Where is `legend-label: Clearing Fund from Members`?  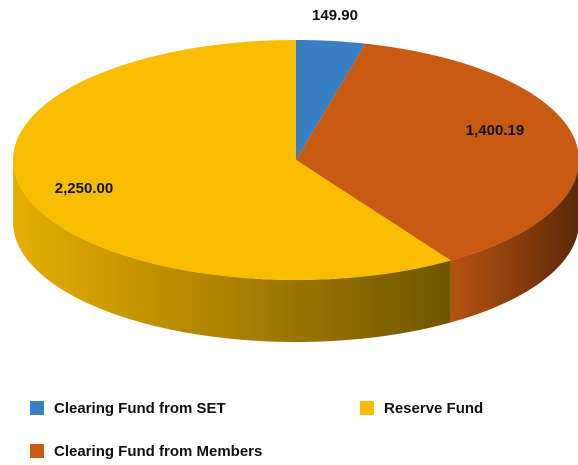 legend-label: Clearing Fund from Members is located at coordinates (158, 451).